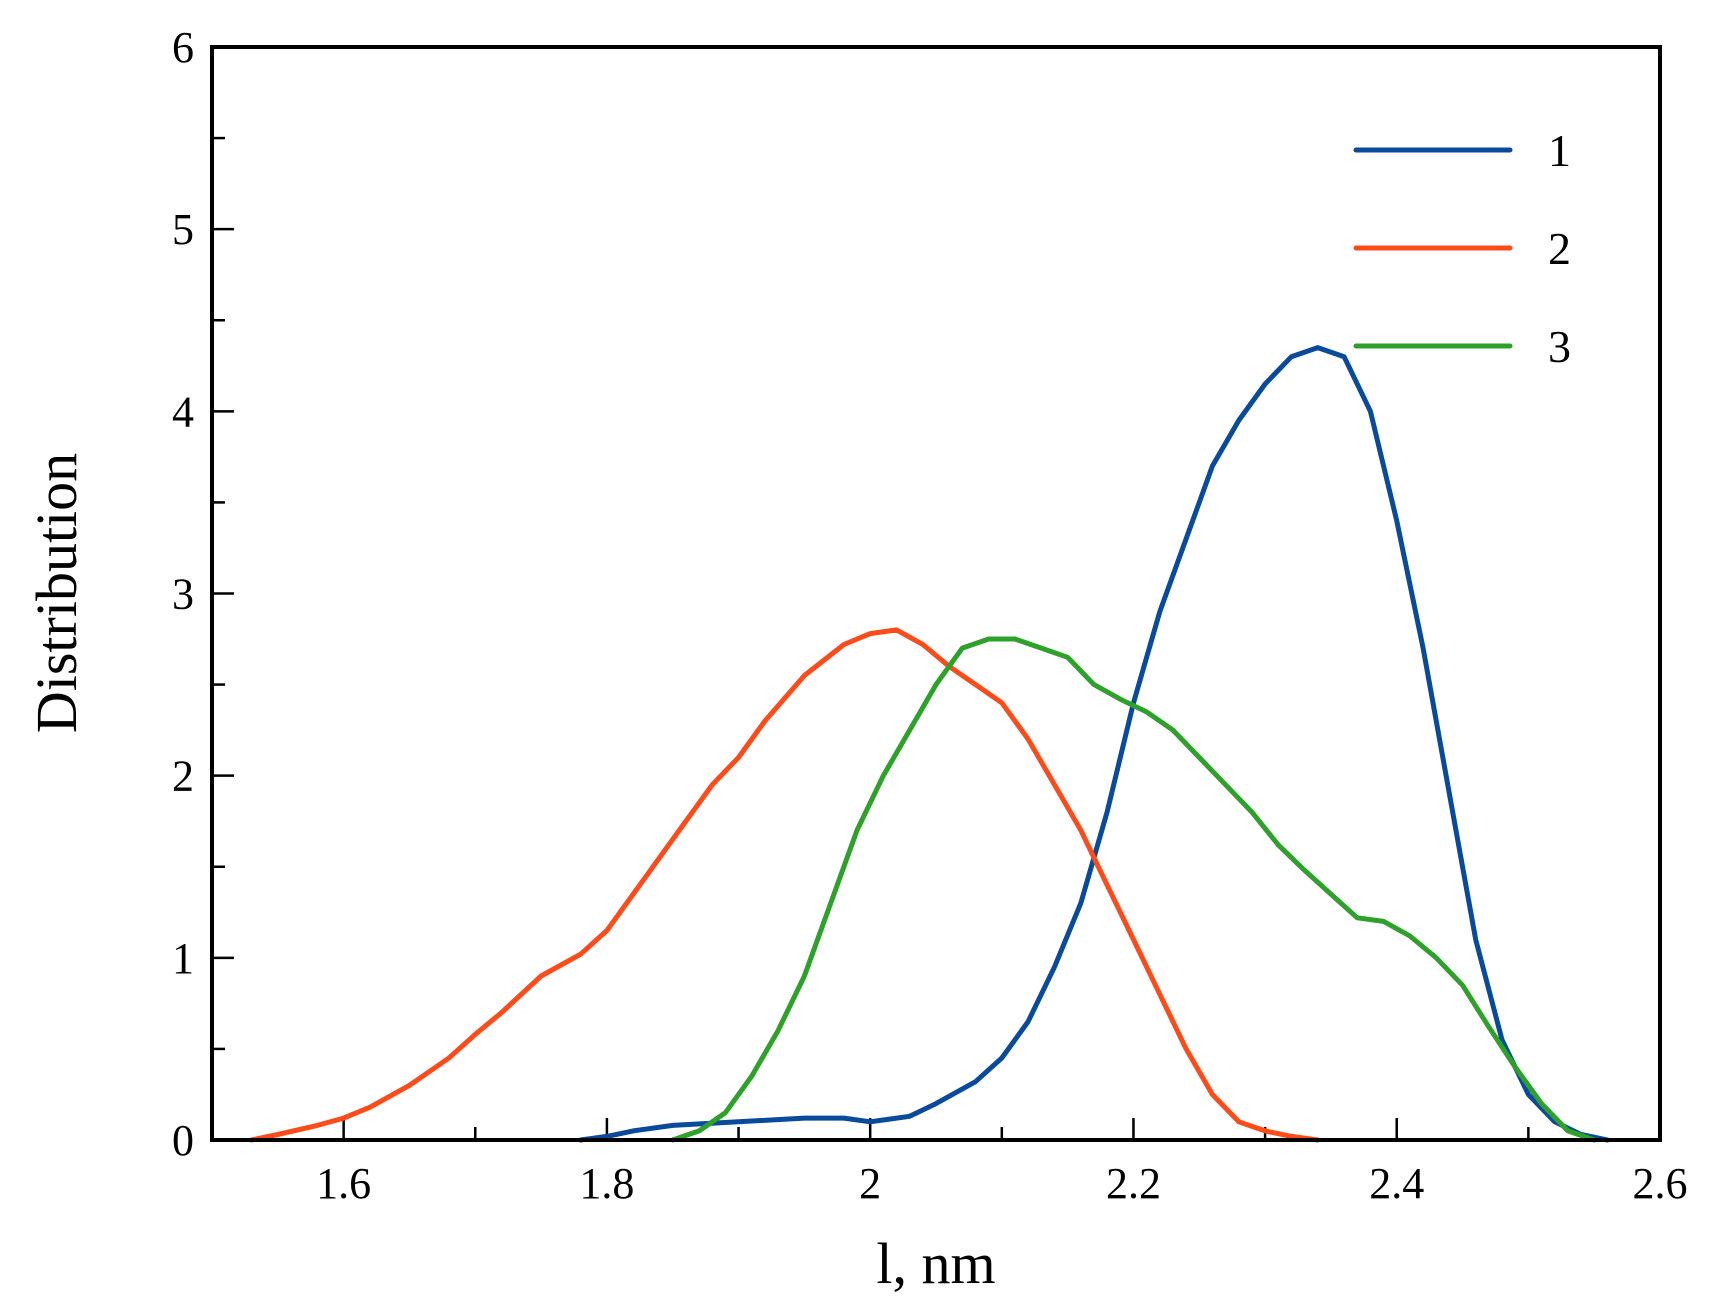 This screenshot has height=1313, width=1710. I want to click on x-axis-title: l, nm, so click(935, 1263).